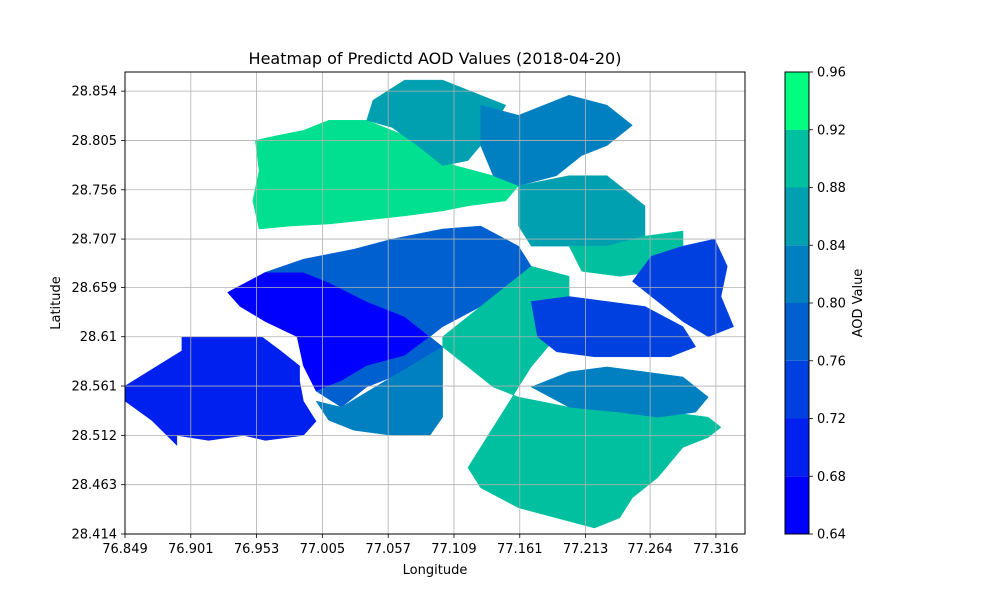  Describe the element at coordinates (95, 92) in the screenshot. I see `y-tick-label: 28.854` at that location.